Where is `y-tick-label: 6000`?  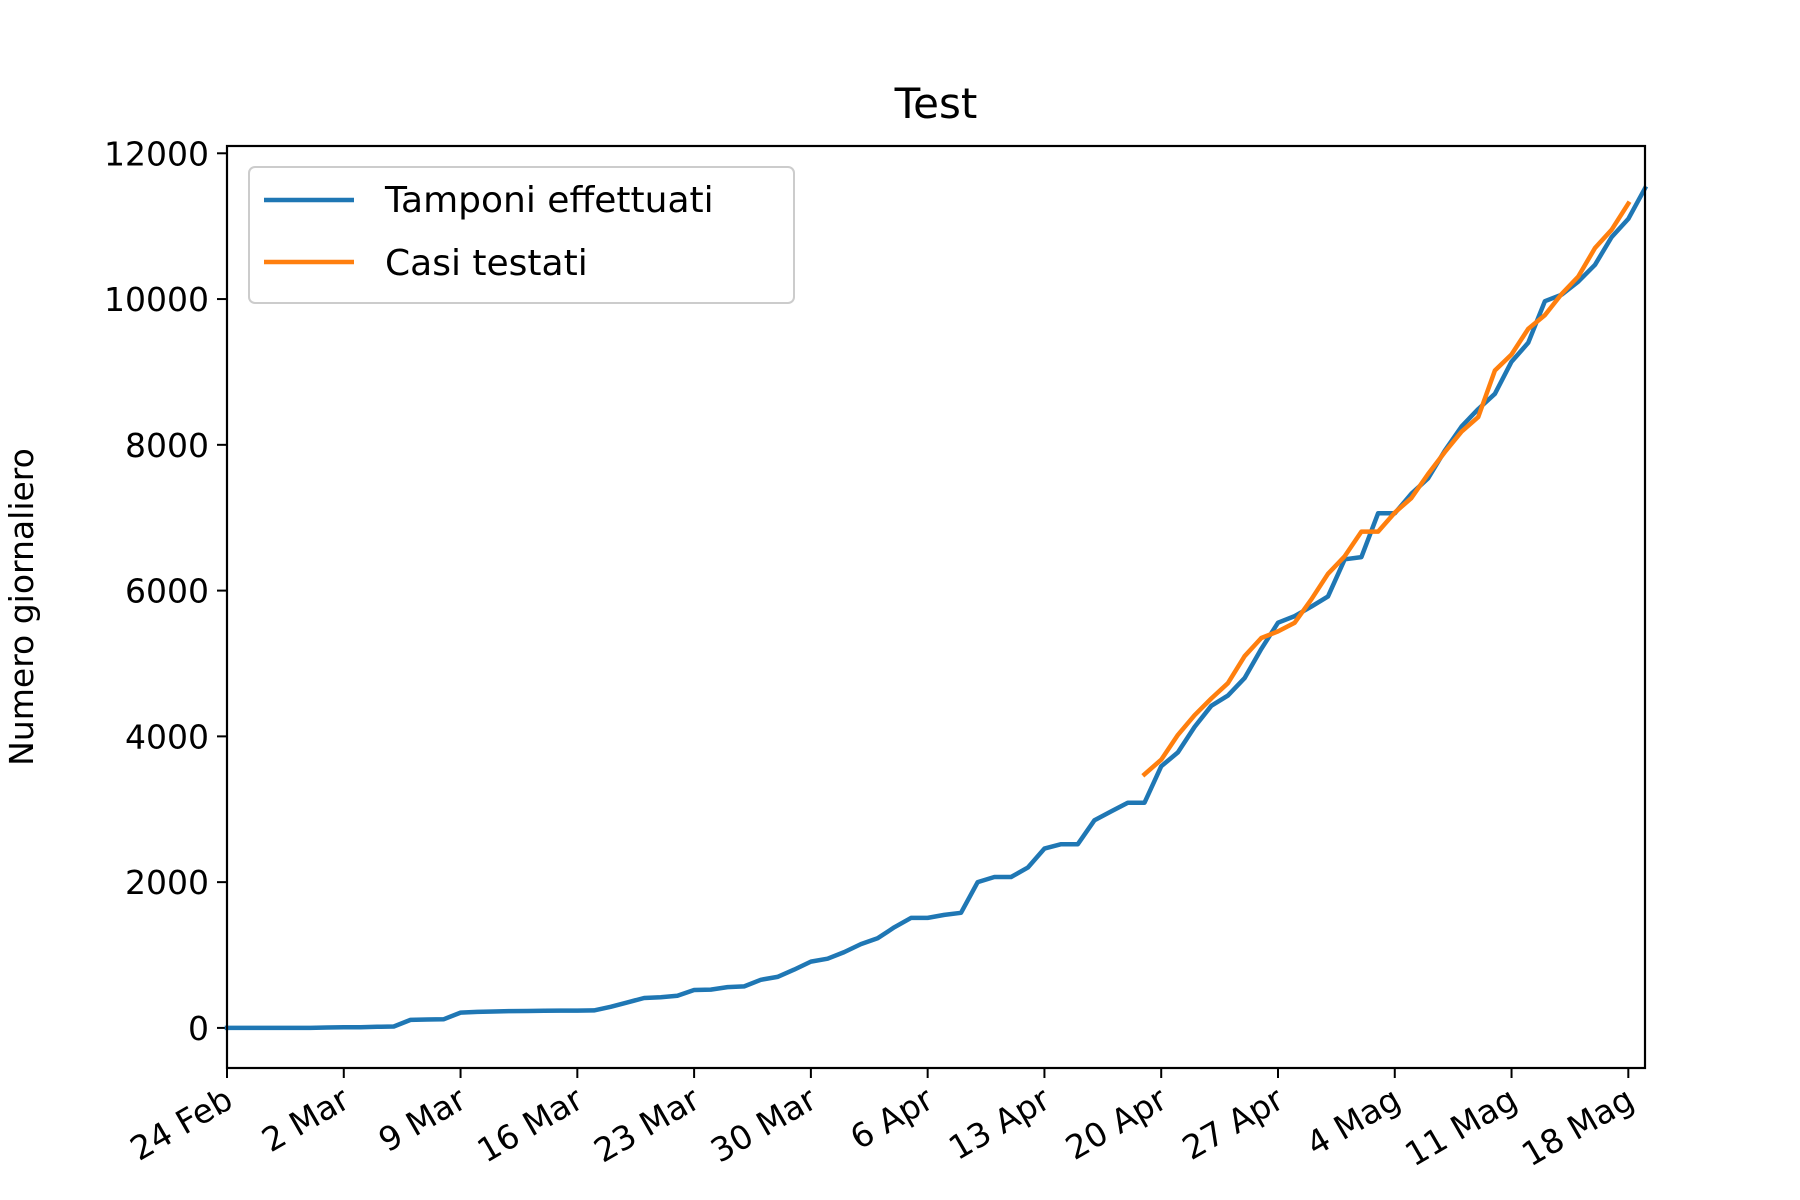
y-tick-label: 6000 is located at coordinates (167, 591).